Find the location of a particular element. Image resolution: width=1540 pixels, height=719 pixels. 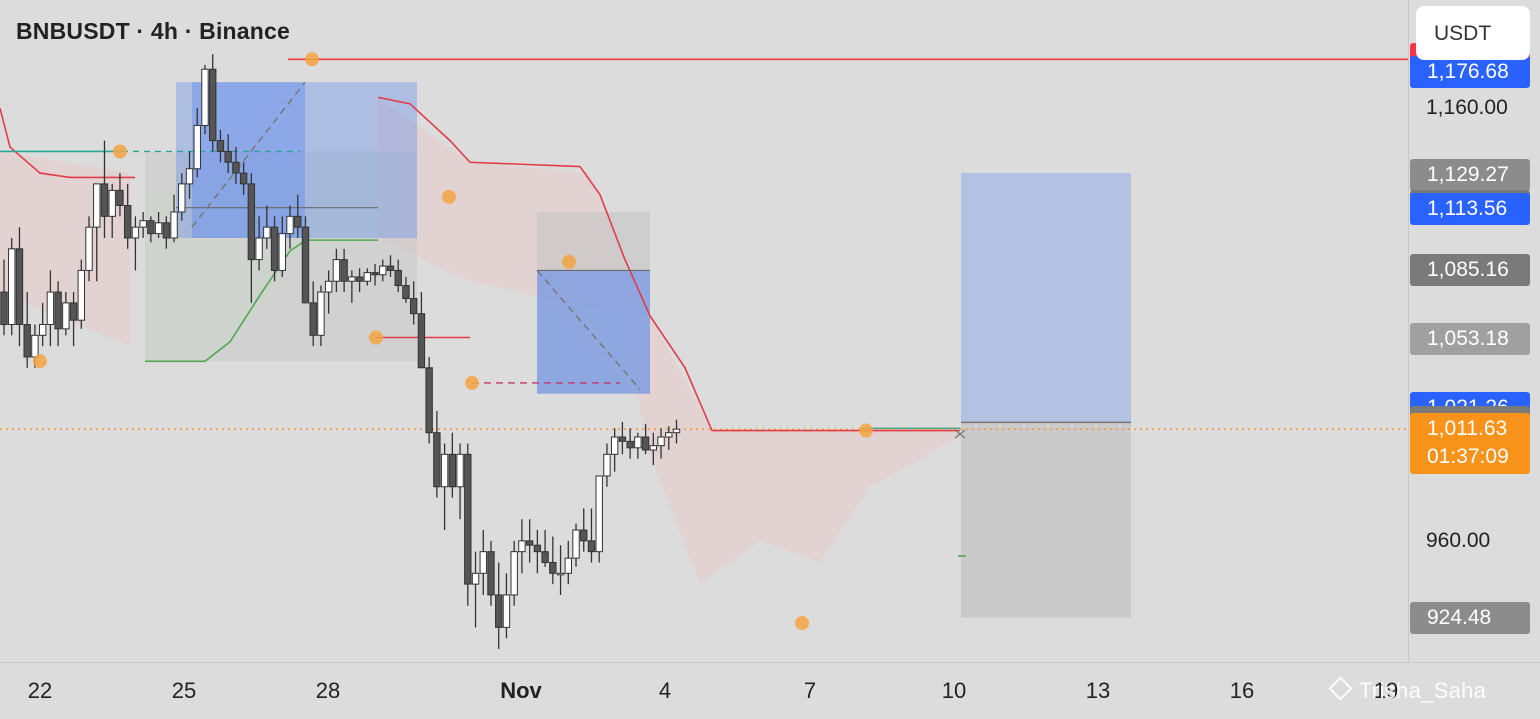

author-watermark: Trisha_Saha is located at coordinates (1407, 690).